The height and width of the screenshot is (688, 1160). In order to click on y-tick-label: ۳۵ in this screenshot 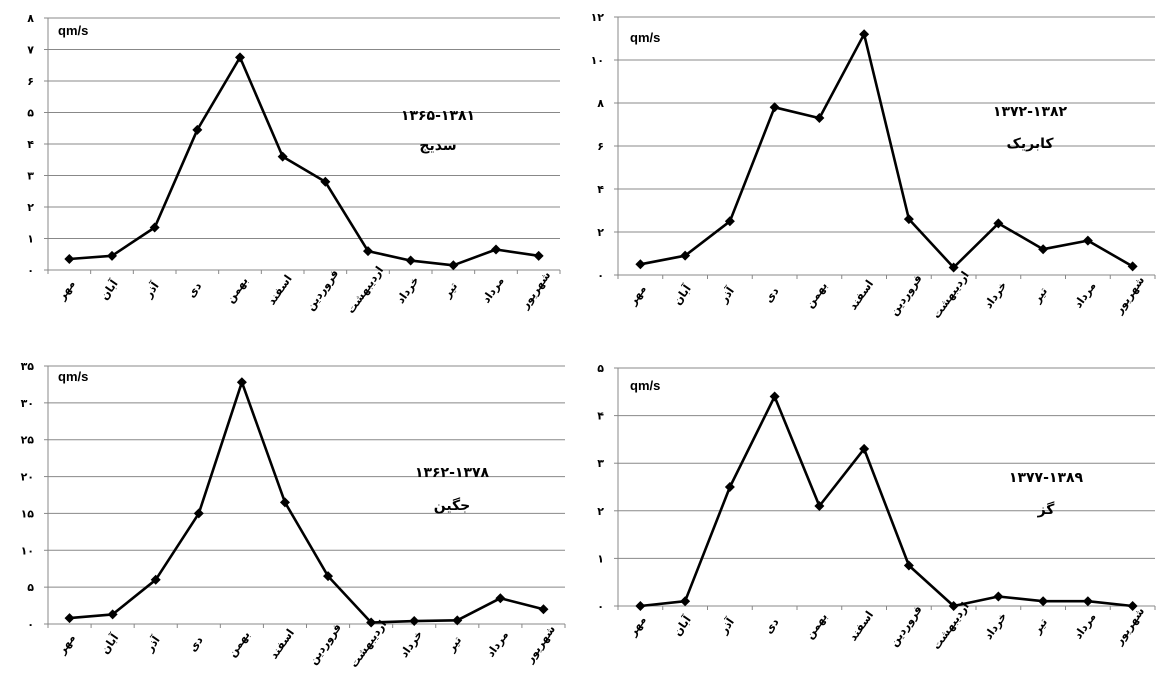, I will do `click(28, 366)`.